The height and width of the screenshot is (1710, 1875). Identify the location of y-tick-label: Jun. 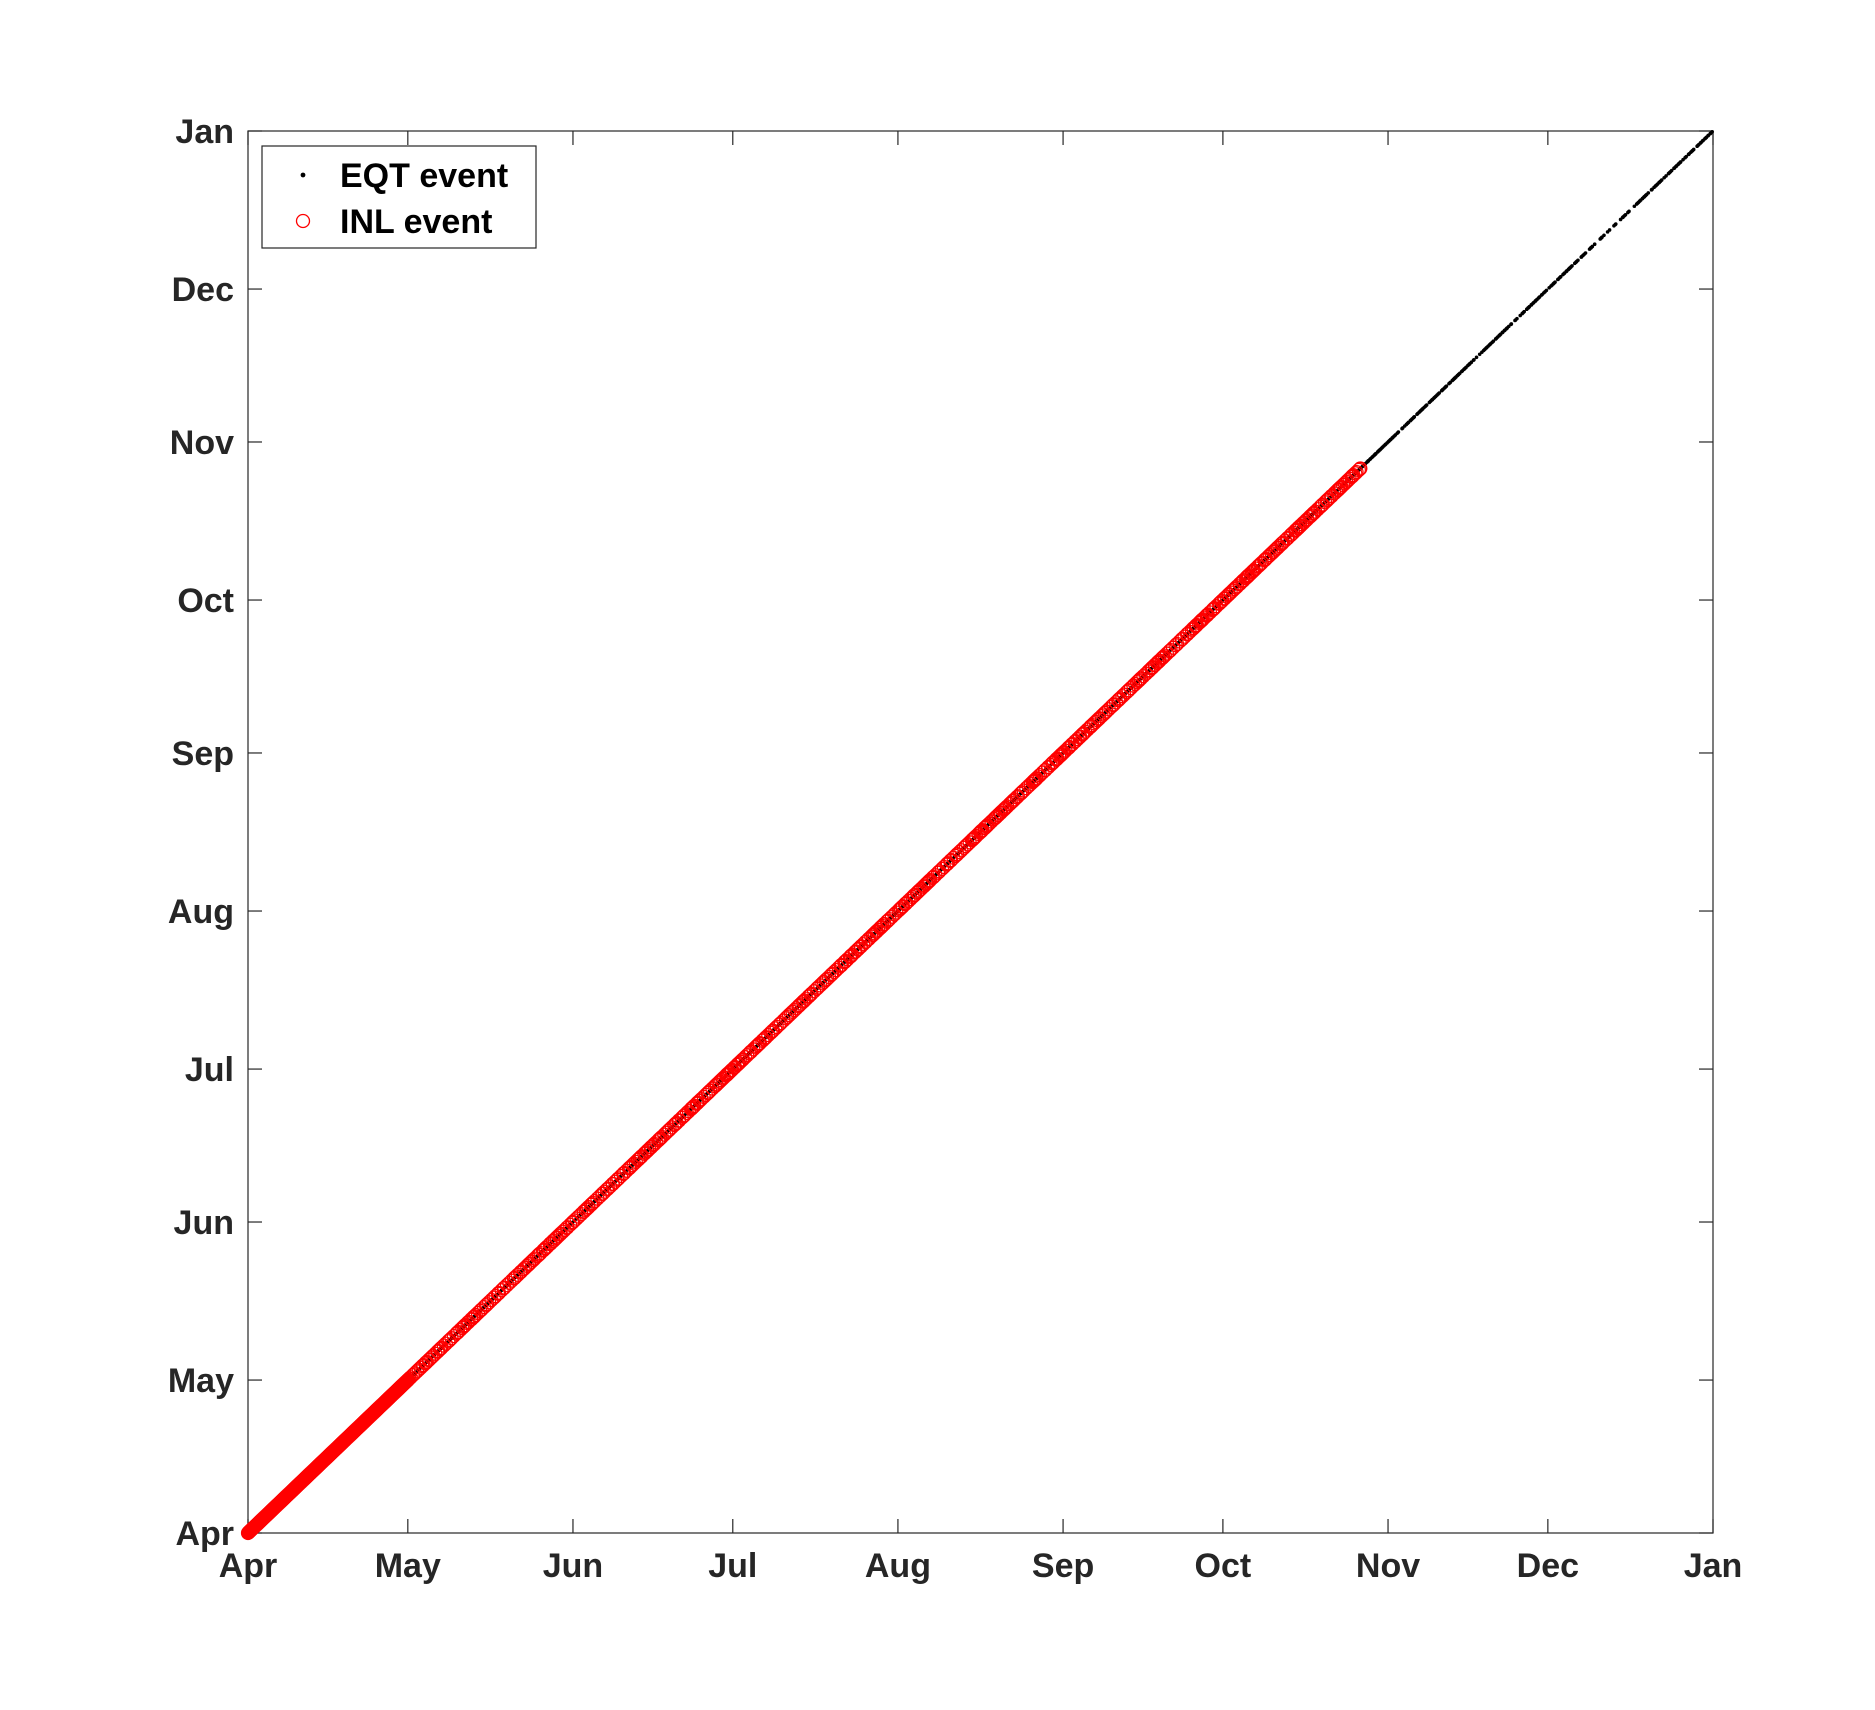
(204, 1223).